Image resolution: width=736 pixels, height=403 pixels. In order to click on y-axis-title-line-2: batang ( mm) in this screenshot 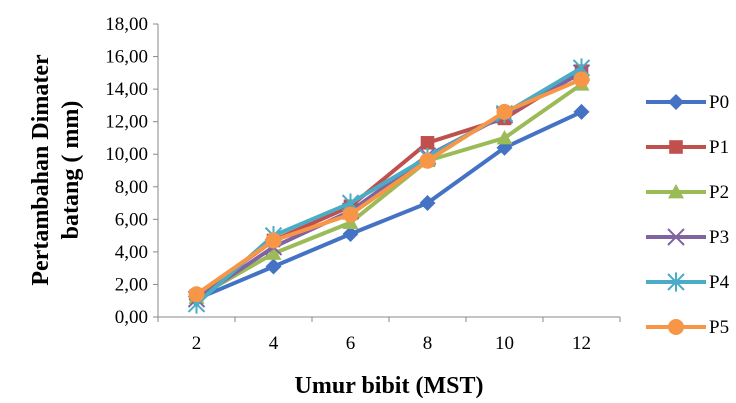, I will do `click(71, 170)`.